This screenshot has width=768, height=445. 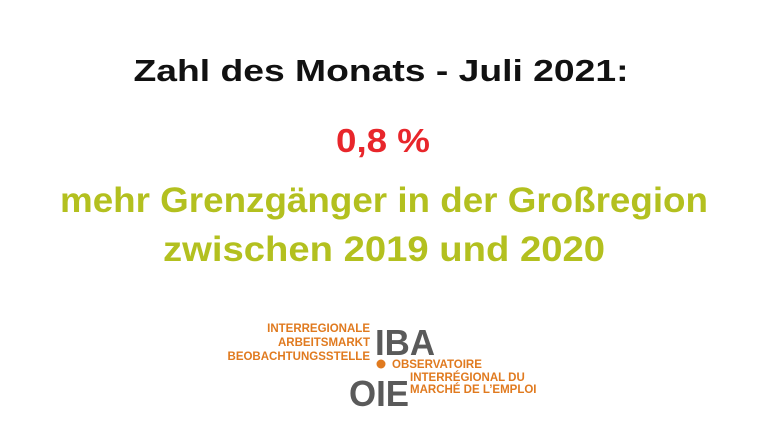 What do you see at coordinates (383, 140) in the screenshot?
I see `highlight-value: 0,8 %` at bounding box center [383, 140].